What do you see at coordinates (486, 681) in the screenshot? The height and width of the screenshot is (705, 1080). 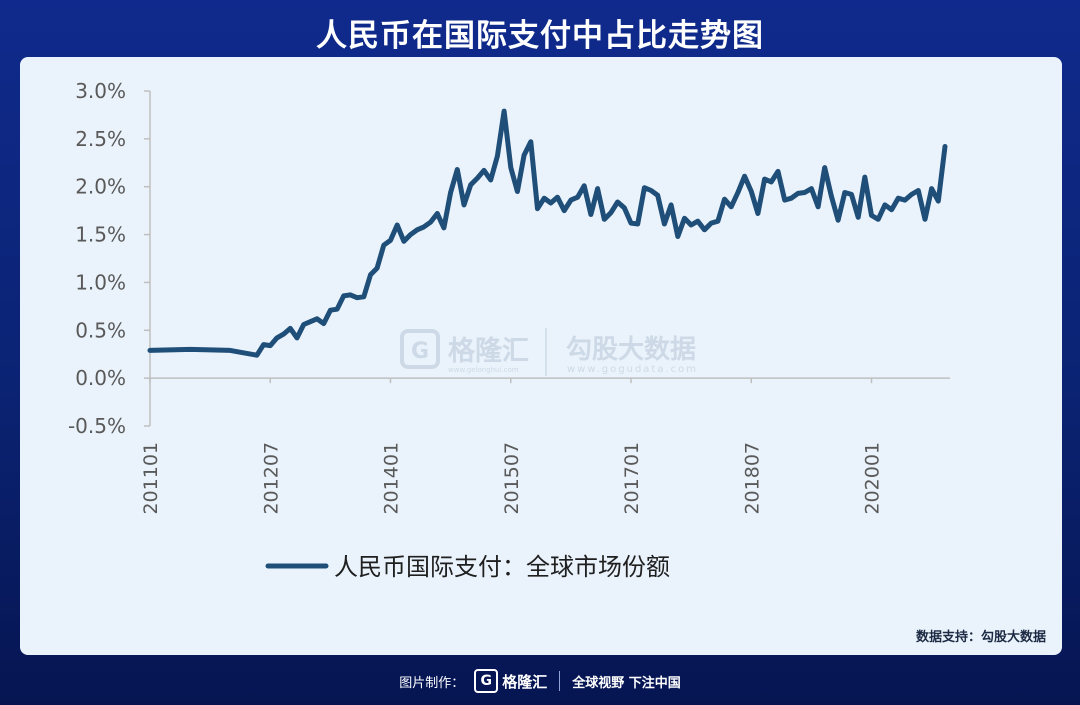 I see `gelonghui-logo-icon: G` at bounding box center [486, 681].